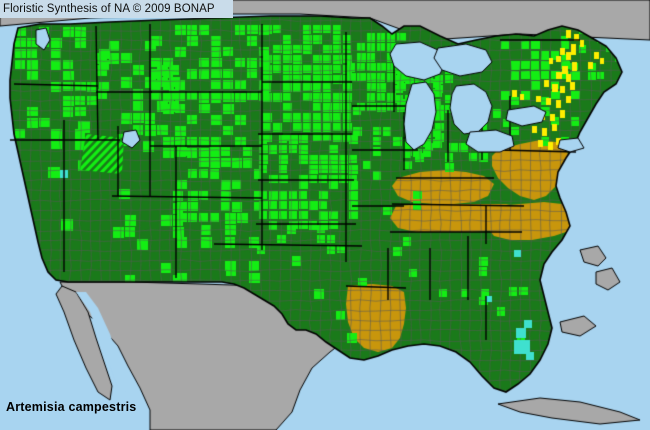 The width and height of the screenshot is (650, 430). I want to click on map-title-banner: Floristic Synthesis of NA © 2009 BONAP, so click(116, 9).